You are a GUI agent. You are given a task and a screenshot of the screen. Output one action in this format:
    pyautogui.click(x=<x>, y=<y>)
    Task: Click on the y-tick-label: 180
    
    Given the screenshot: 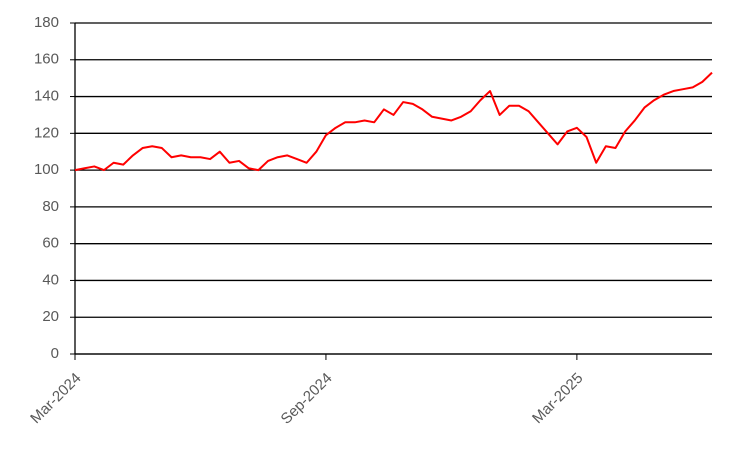 What is the action you would take?
    pyautogui.click(x=46, y=22)
    